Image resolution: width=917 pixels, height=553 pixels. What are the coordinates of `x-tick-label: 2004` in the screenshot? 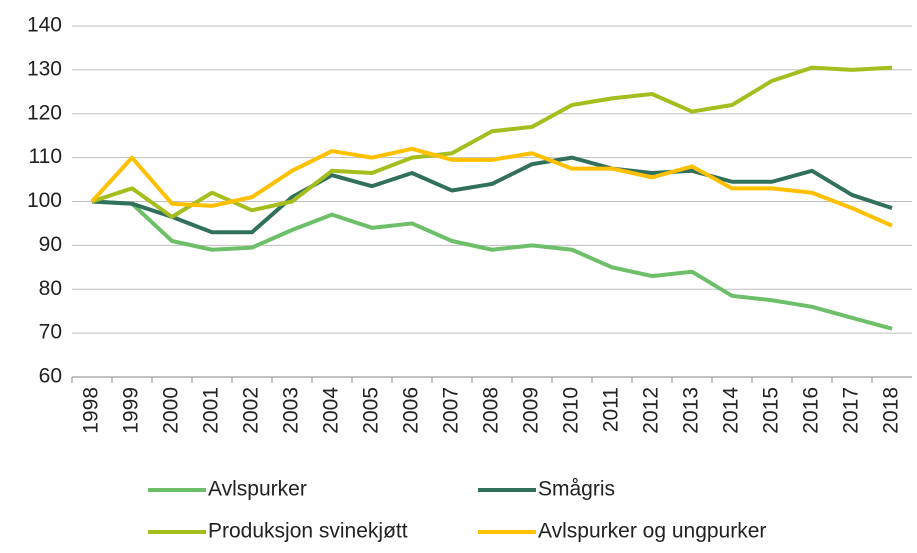 It's located at (331, 410).